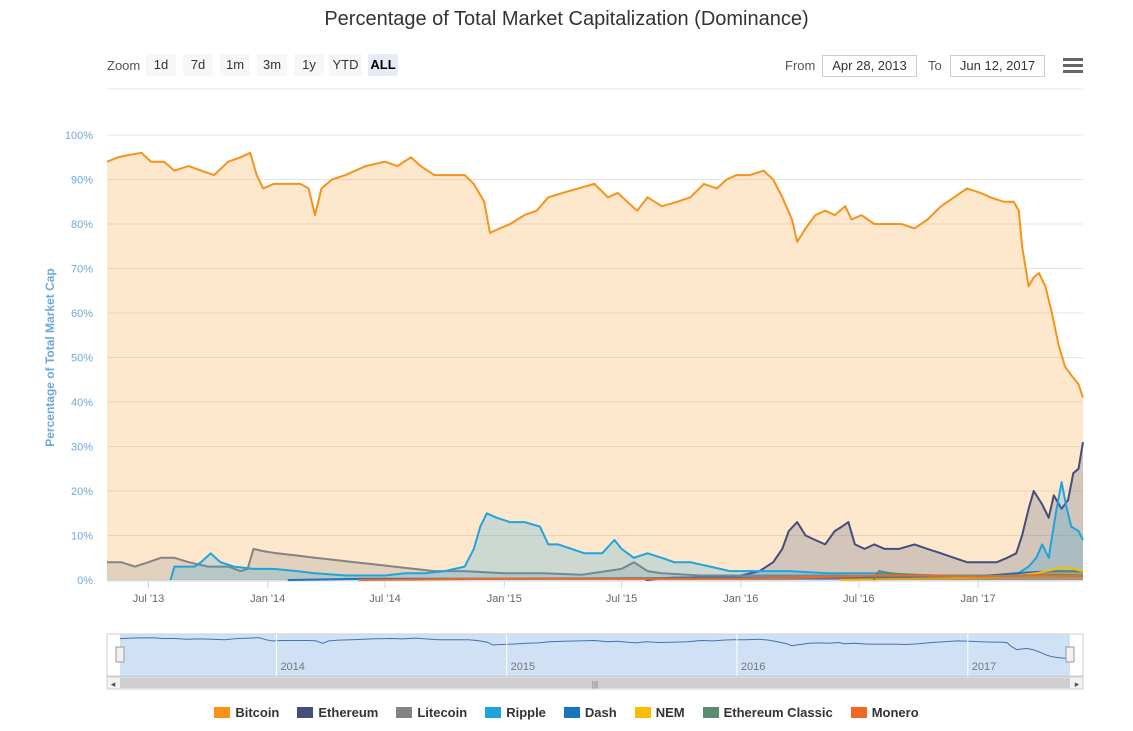  I want to click on x-tick-label: Jan '16, so click(740, 599).